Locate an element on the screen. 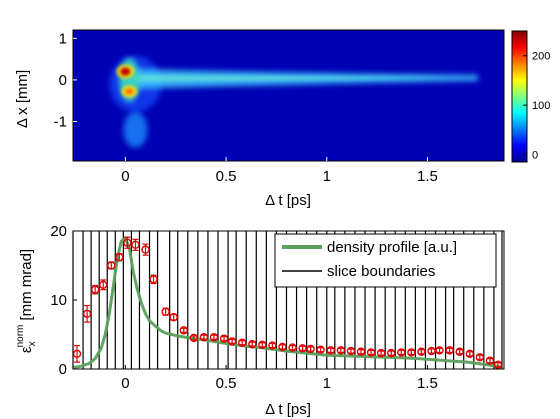 The image size is (560, 419). heatmap-ytick-label: 0 is located at coordinates (63, 80).